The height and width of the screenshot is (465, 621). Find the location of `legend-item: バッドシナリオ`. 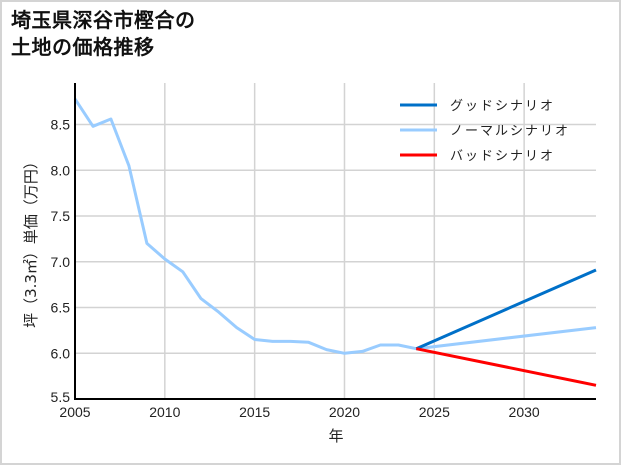

legend-item: バッドシナリオ is located at coordinates (477, 156).